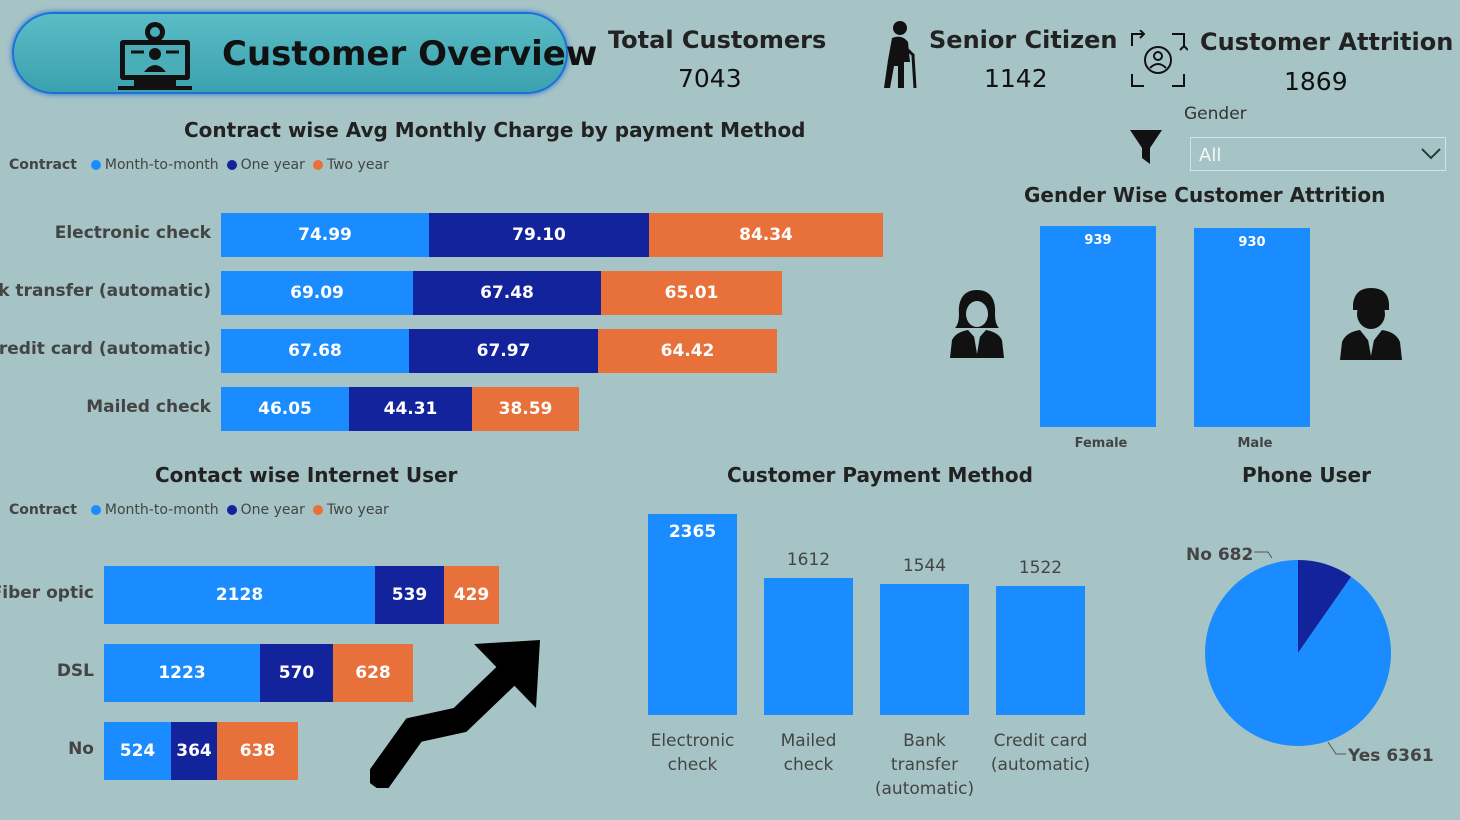 This screenshot has width=1460, height=820. What do you see at coordinates (1159, 58) in the screenshot?
I see `customer-attrition-icon` at bounding box center [1159, 58].